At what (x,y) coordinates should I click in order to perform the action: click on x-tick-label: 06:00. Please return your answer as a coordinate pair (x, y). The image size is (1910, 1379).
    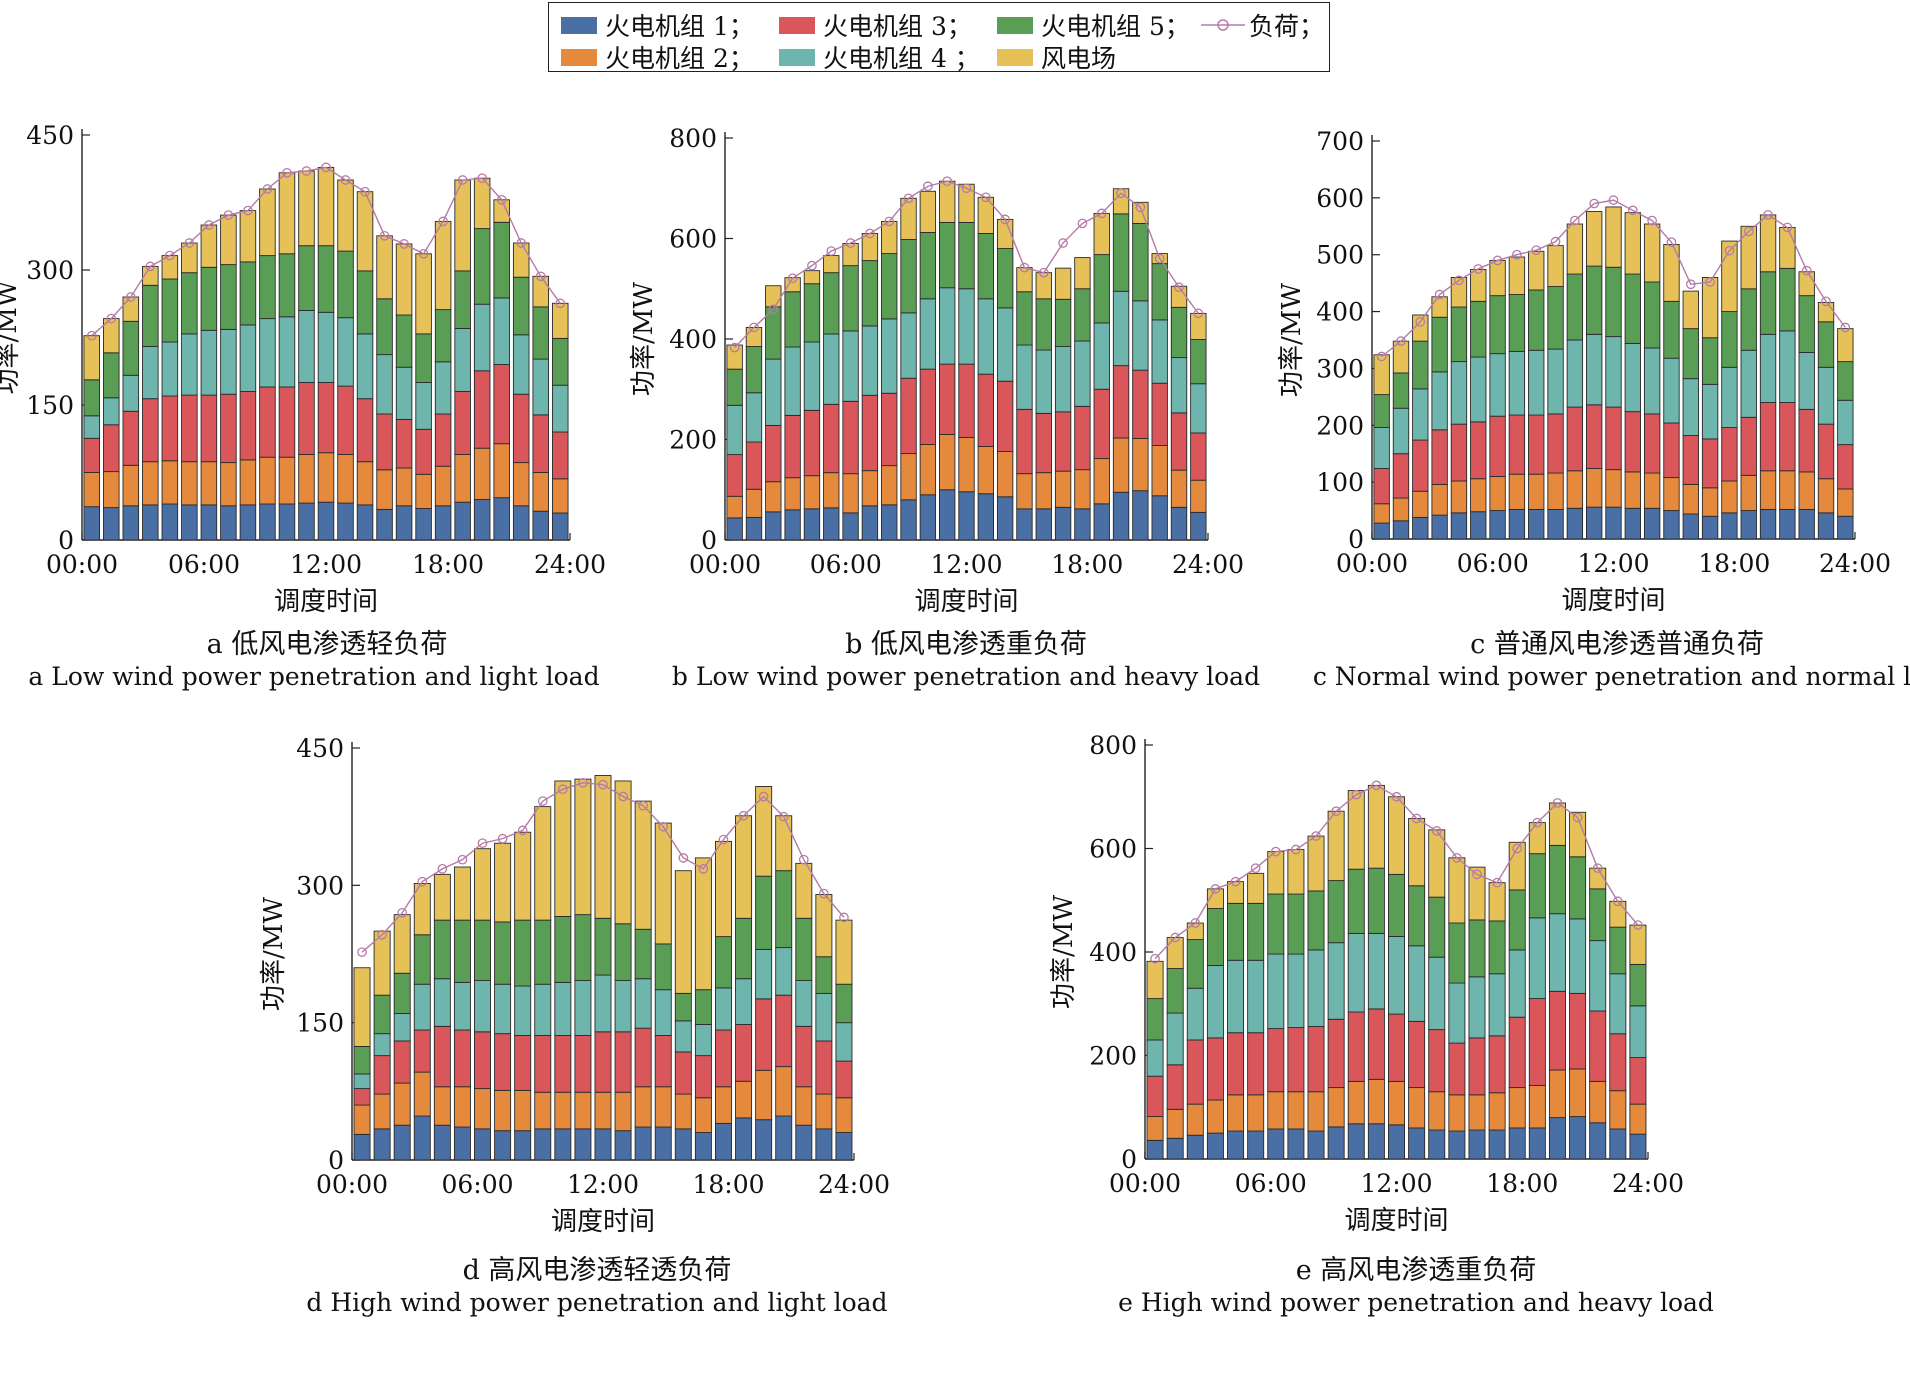
    Looking at the image, I should click on (846, 564).